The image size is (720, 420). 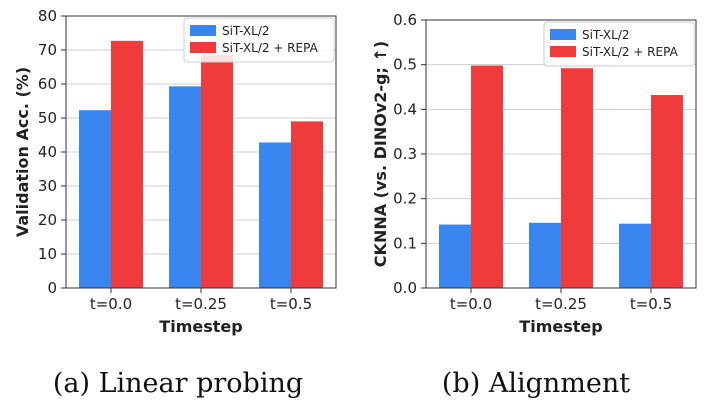 What do you see at coordinates (47, 16) in the screenshot?
I see `y-tick-label: 80` at bounding box center [47, 16].